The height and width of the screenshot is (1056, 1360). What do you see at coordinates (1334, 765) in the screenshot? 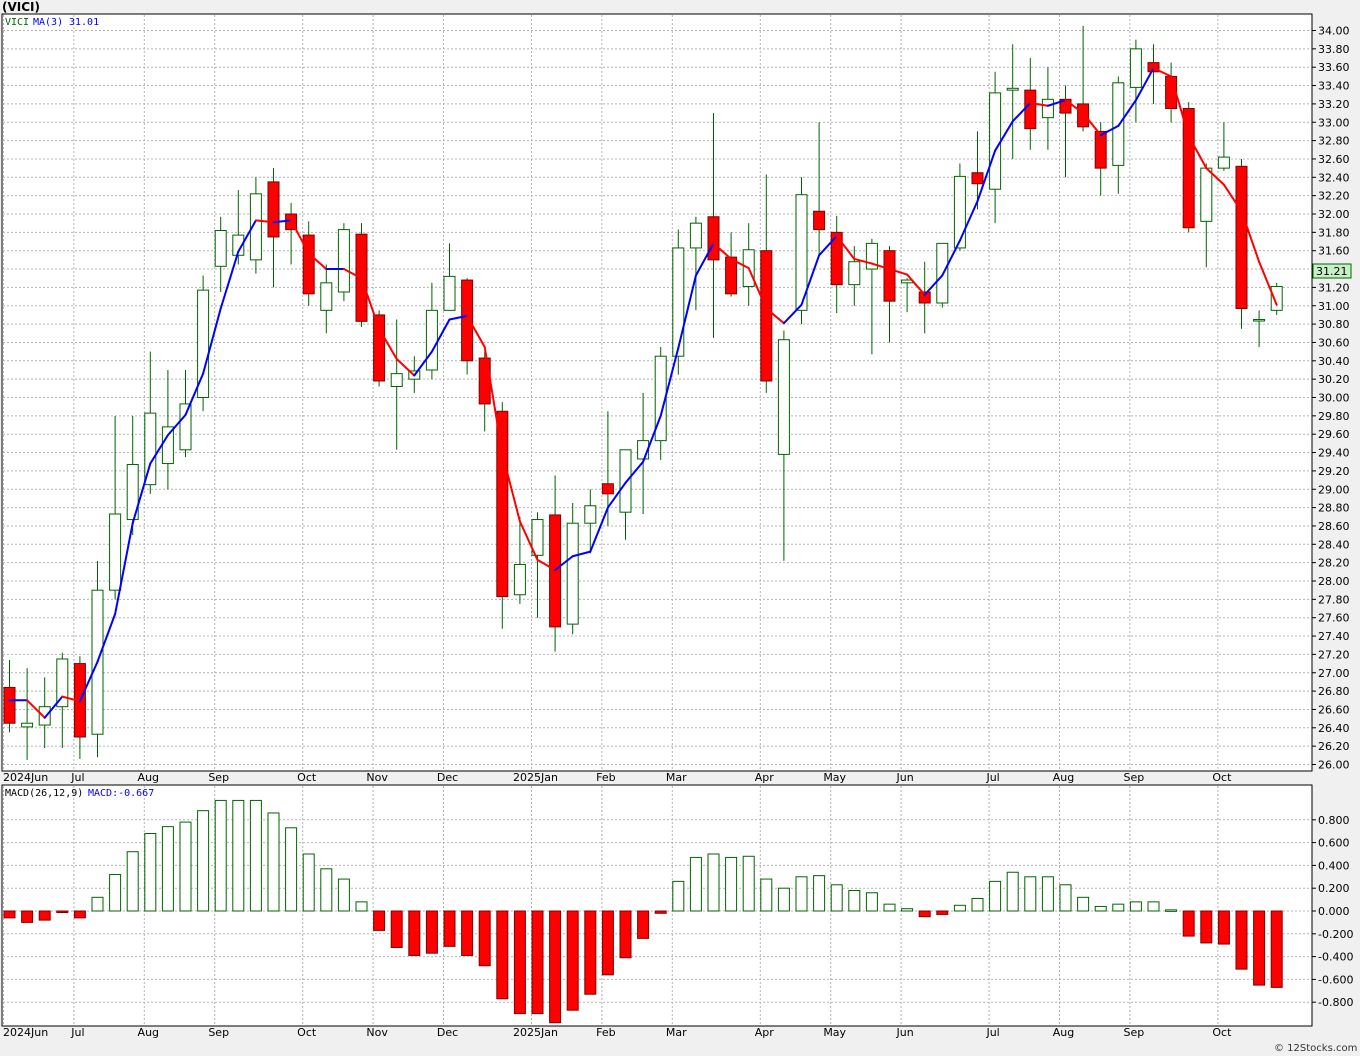
I see `price-tick-label: 26.00` at bounding box center [1334, 765].